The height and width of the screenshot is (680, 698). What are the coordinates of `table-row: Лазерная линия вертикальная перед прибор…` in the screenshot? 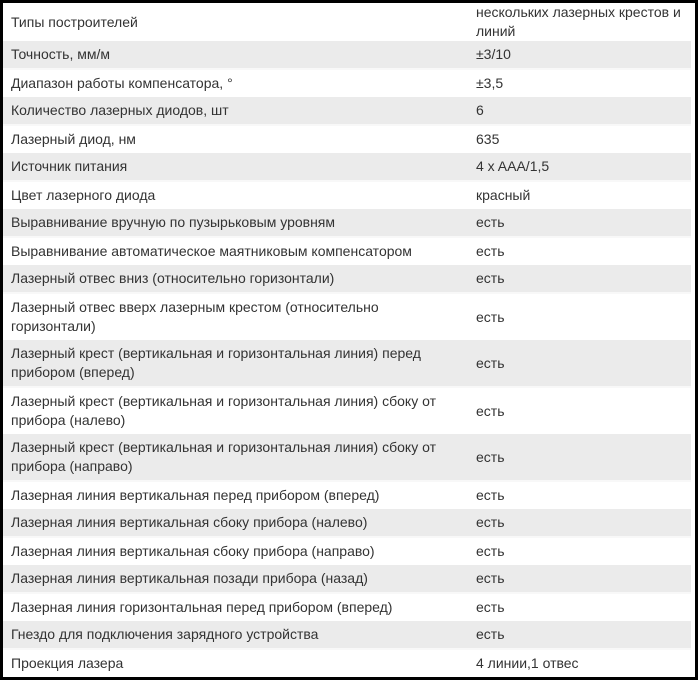 It's located at (347, 495).